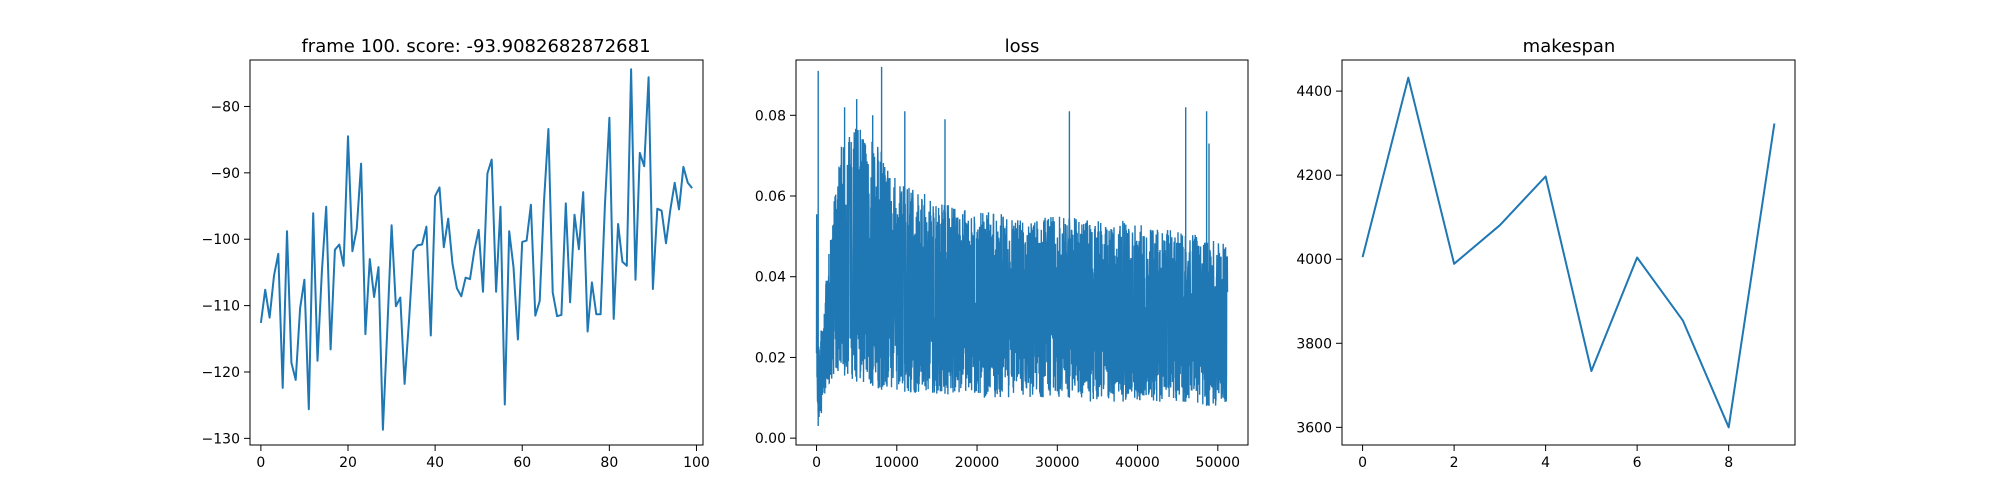 This screenshot has height=500, width=2000. I want to click on makespan-ytick-label-4: 4400, so click(1314, 92).